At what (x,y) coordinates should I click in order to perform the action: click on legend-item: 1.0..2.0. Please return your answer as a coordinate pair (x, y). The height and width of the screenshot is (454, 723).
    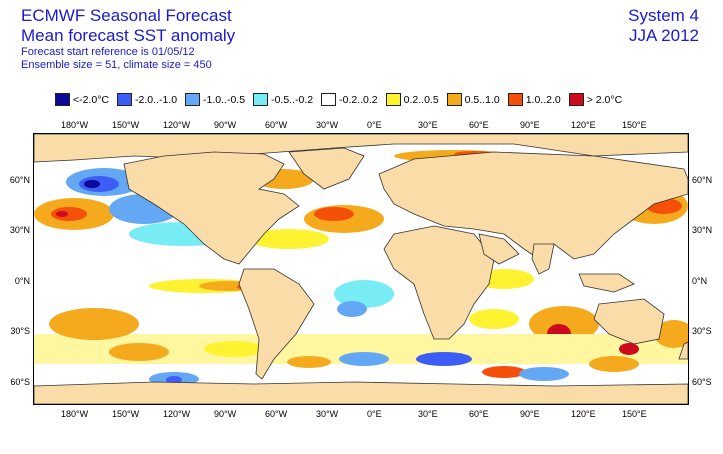
    Looking at the image, I should click on (534, 99).